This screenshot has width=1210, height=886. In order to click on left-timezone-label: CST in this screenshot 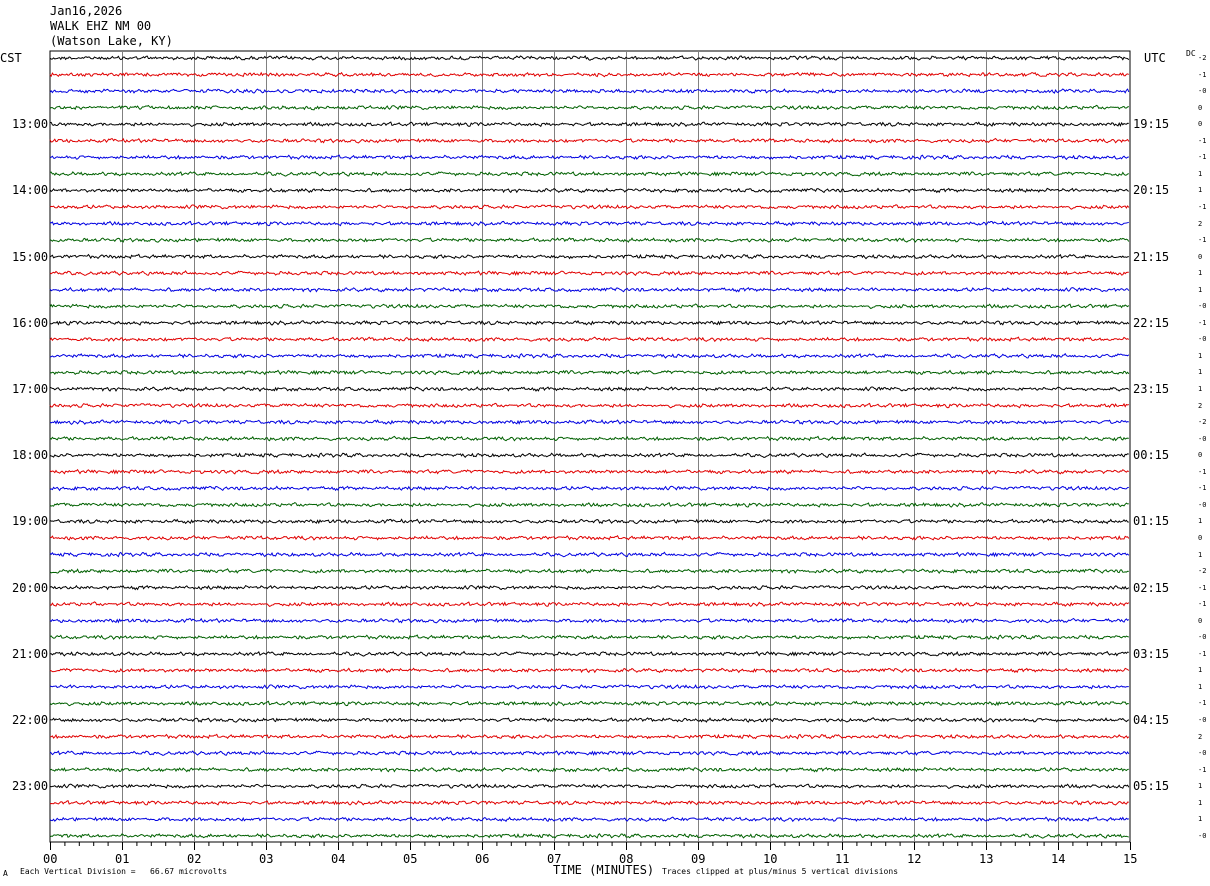, I will do `click(11, 58)`.